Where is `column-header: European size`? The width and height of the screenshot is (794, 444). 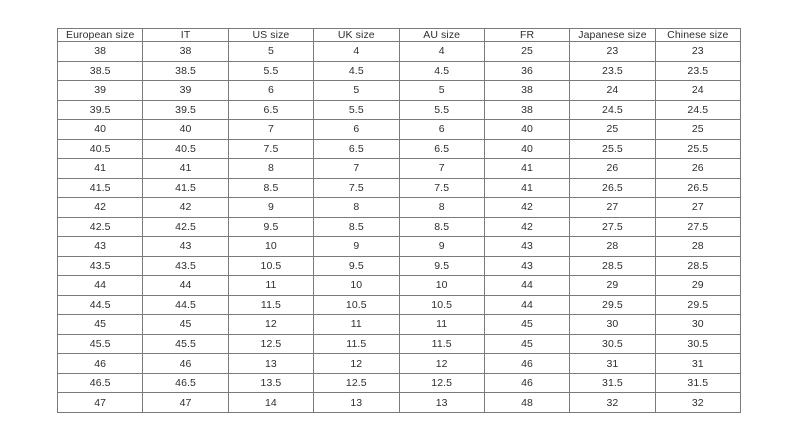
column-header: European size is located at coordinates (100, 35).